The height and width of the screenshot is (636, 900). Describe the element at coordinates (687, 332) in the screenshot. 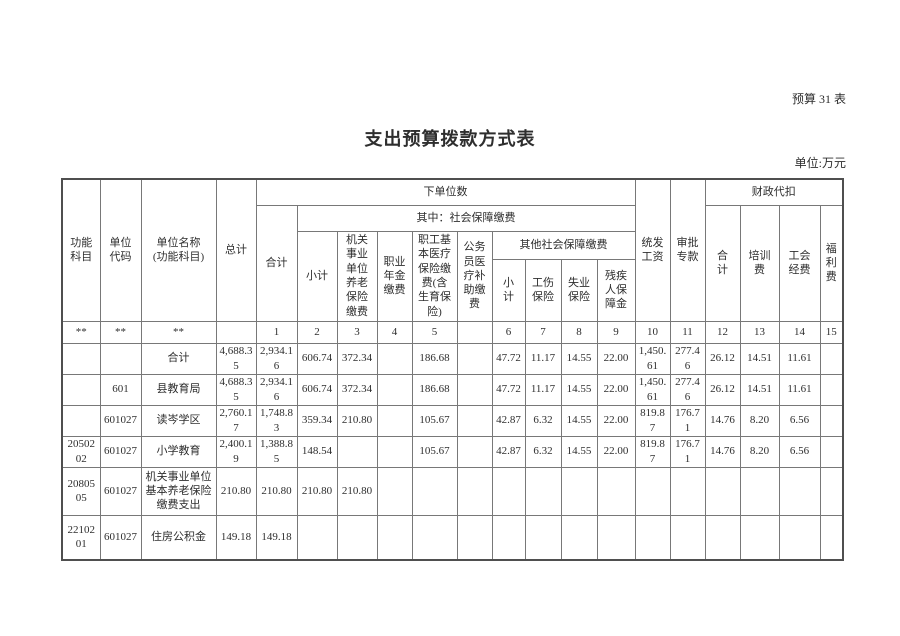

I see `column-number-cell: 11` at that location.